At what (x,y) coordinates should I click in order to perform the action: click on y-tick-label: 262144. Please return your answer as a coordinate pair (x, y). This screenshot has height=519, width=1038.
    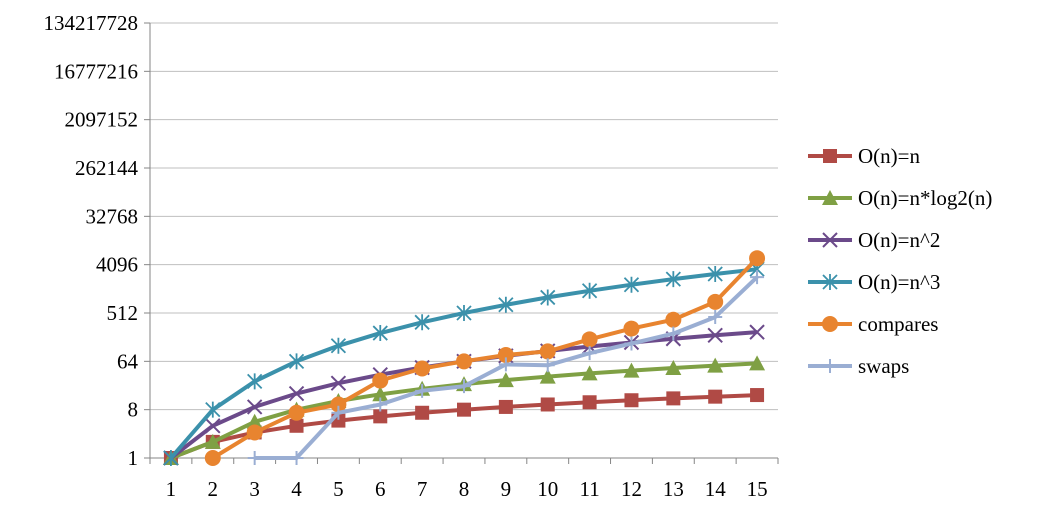
    Looking at the image, I should click on (107, 168).